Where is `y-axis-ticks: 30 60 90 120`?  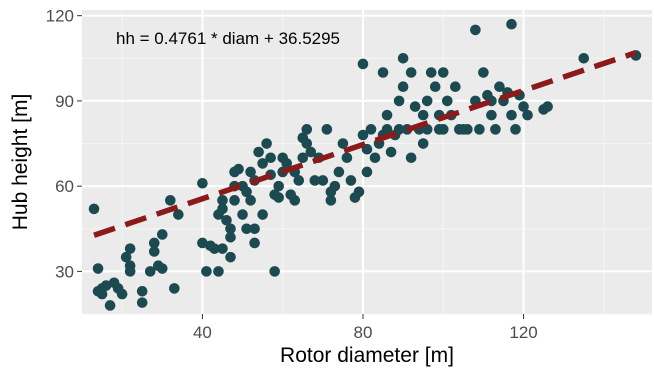 y-axis-ticks: 30 60 90 120 is located at coordinates (64, 144).